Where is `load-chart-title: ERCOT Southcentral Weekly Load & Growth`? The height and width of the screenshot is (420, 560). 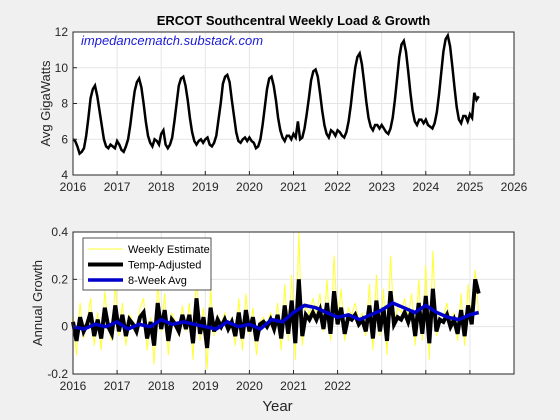 load-chart-title: ERCOT Southcentral Weekly Load & Growth is located at coordinates (294, 20).